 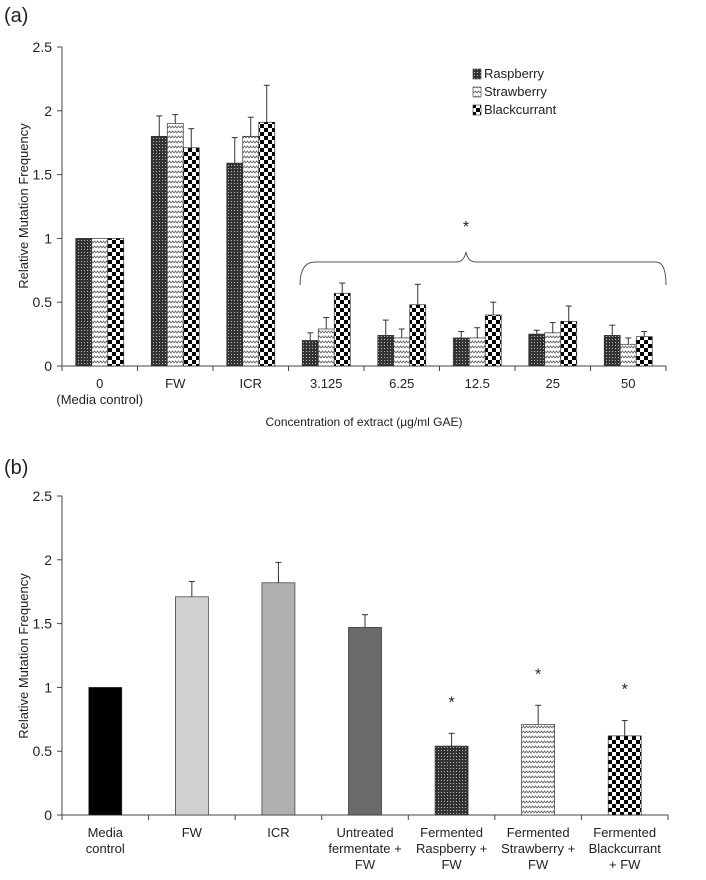 I want to click on x-tick-label: Blackcurrant, so click(x=625, y=848).